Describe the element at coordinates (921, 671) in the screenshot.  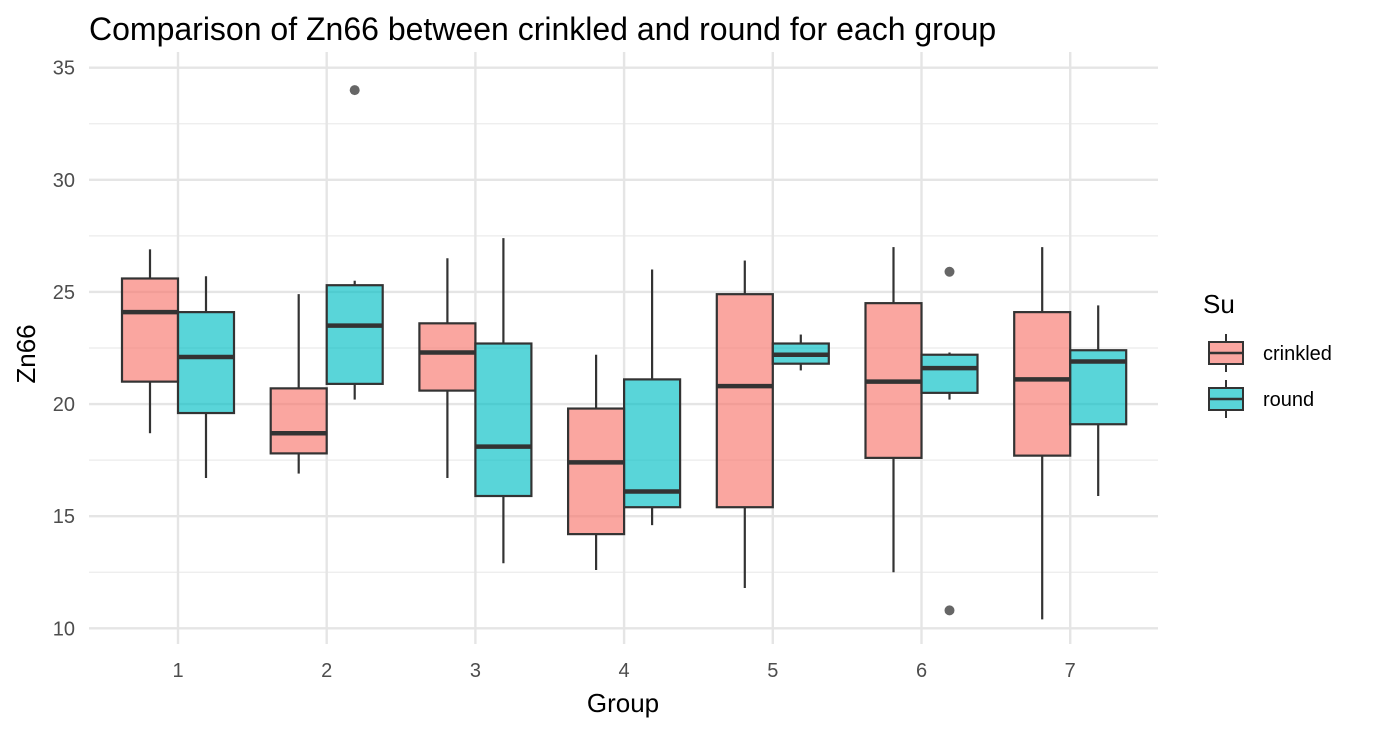
I see `x-tick-label: 6` at that location.